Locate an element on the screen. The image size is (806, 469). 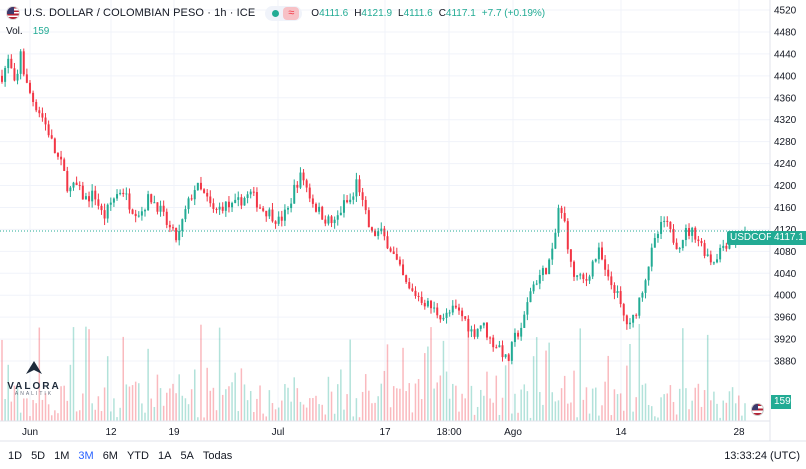
x-tick-label: Ago is located at coordinates (513, 432).